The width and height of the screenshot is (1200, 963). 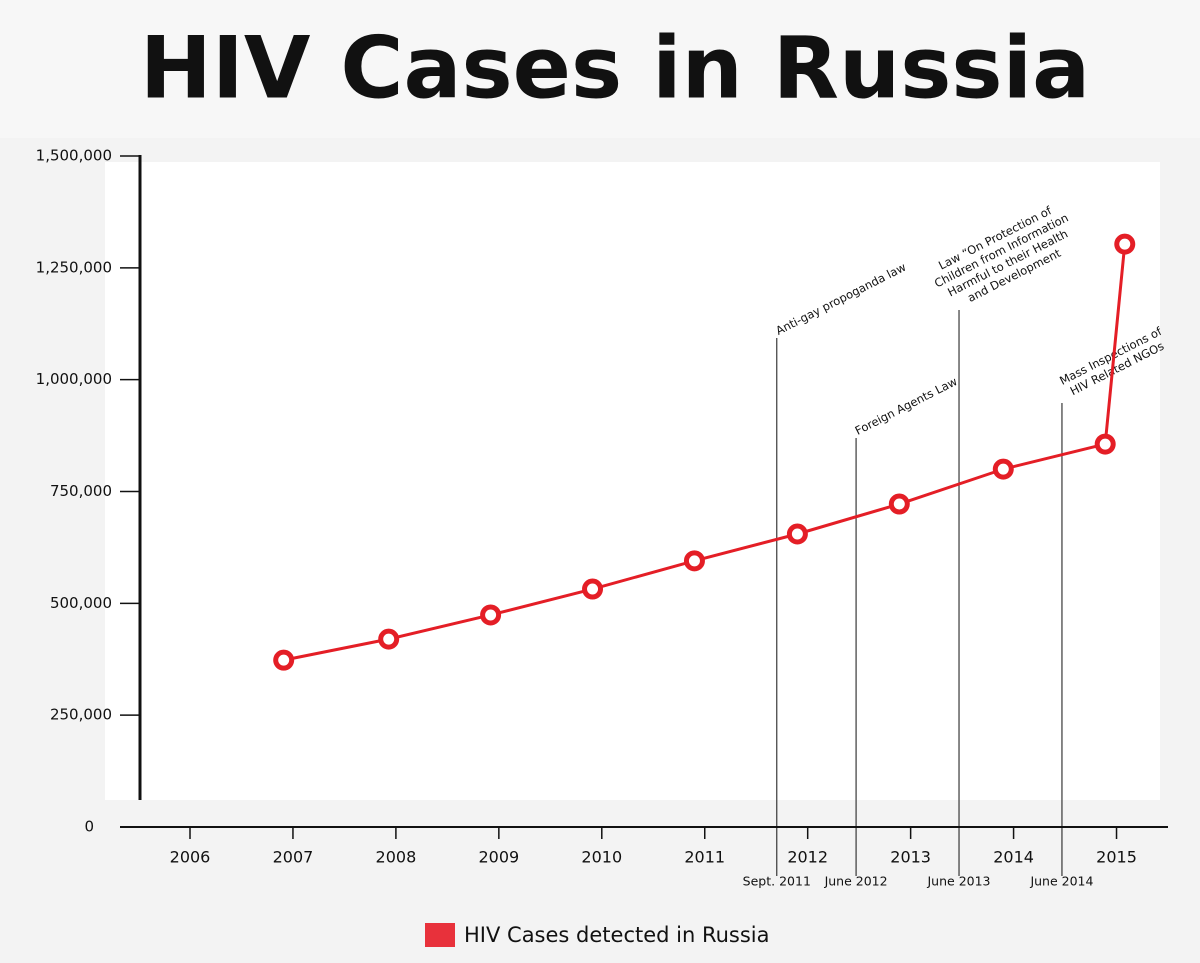 What do you see at coordinates (81, 491) in the screenshot?
I see `y-tick-label: 750,000` at bounding box center [81, 491].